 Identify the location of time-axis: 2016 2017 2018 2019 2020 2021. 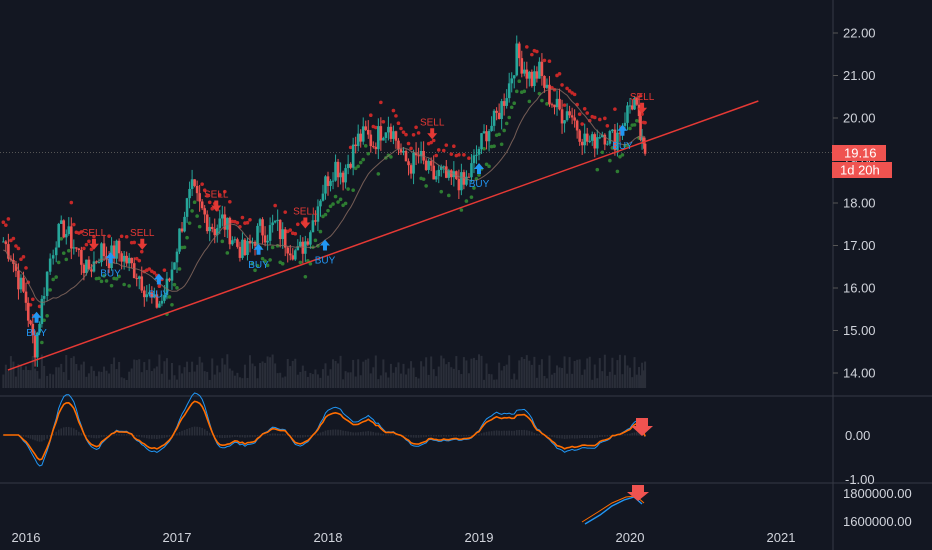
(404, 537).